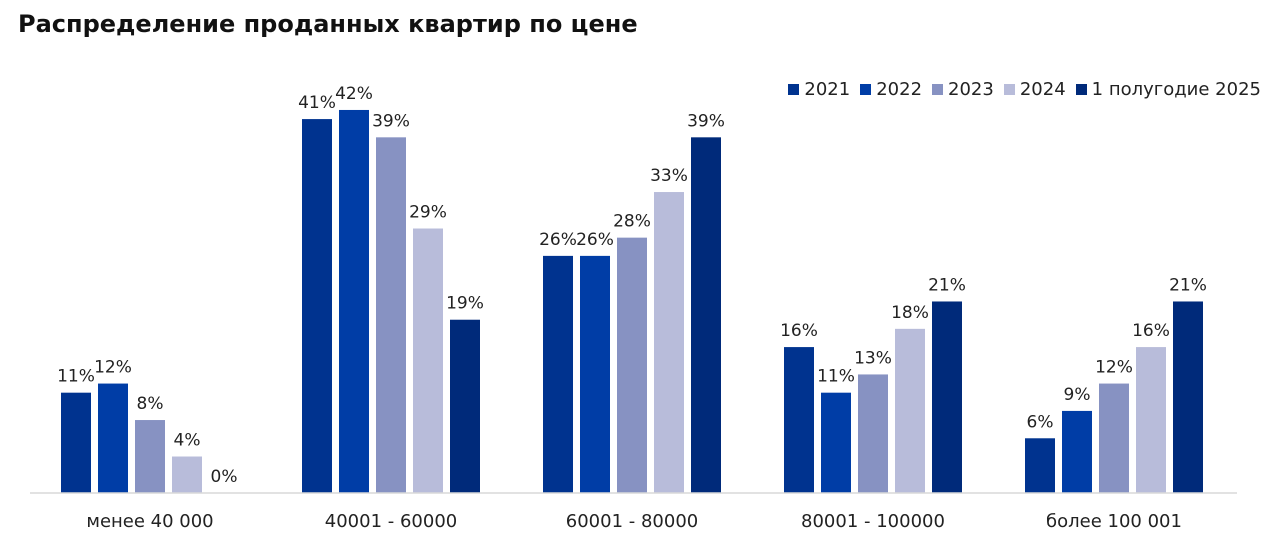 The width and height of the screenshot is (1285, 546). Describe the element at coordinates (632, 222) in the screenshot. I see `data-label: 28%` at that location.